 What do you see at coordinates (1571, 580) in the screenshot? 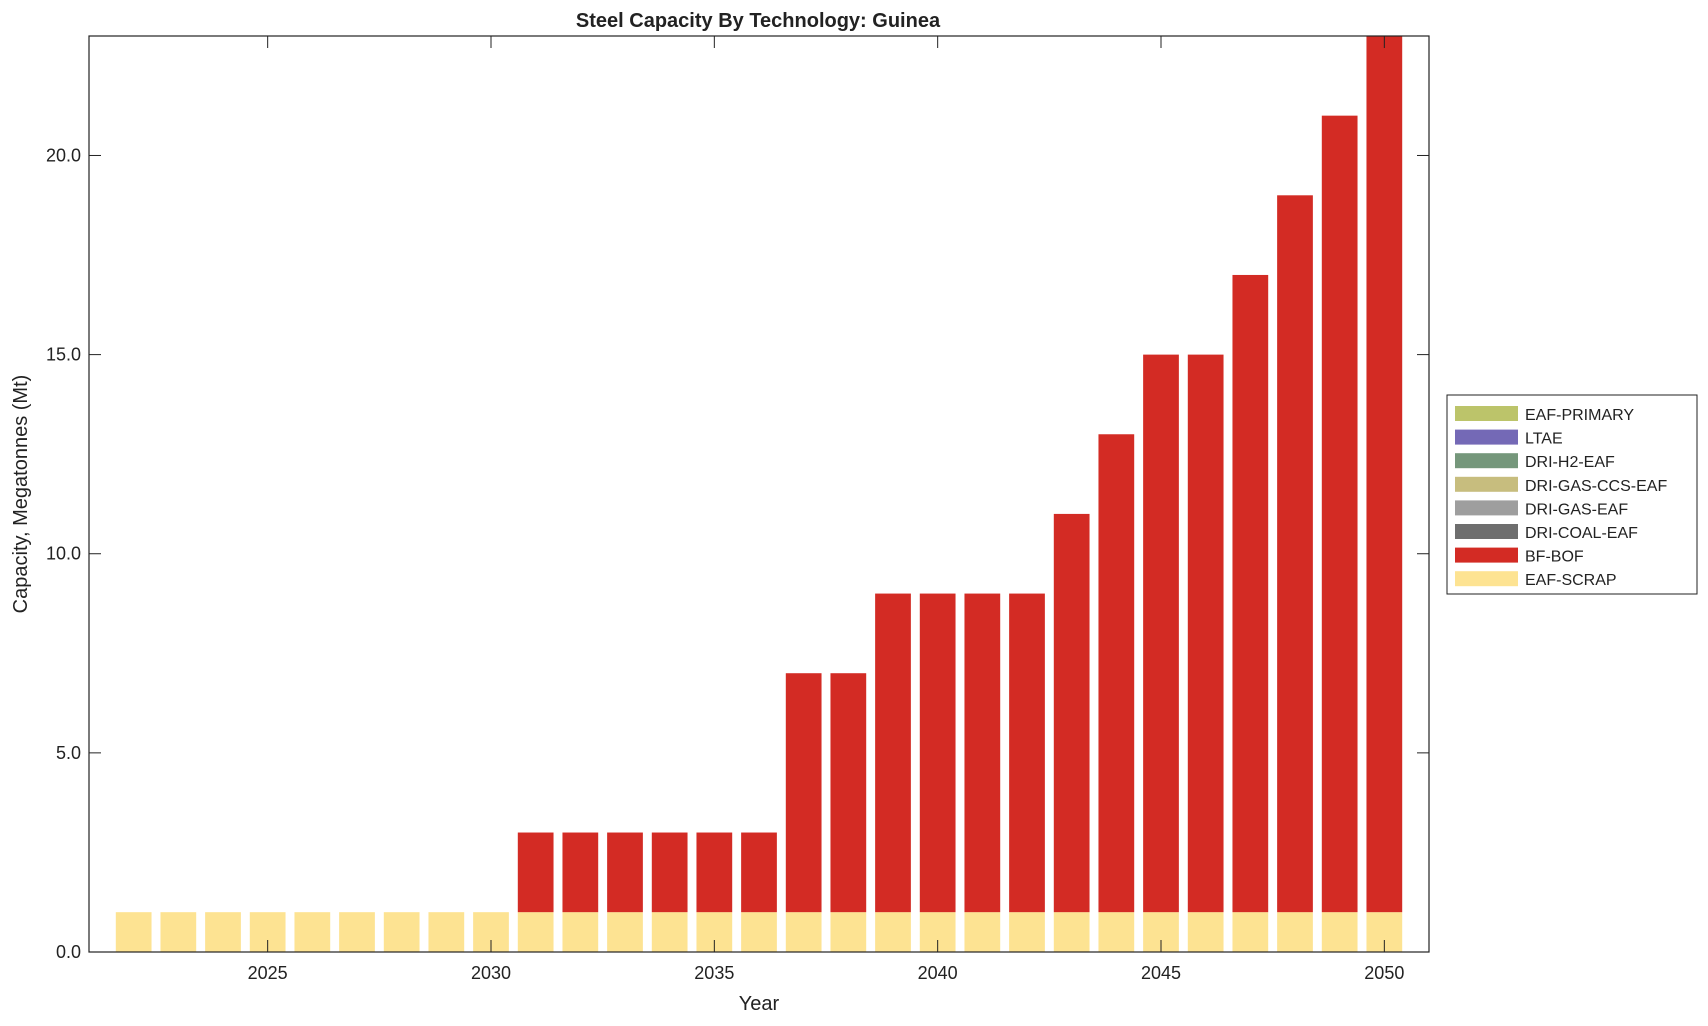
I see `legend-label-eaf-scrap: EAF-SCRAP` at bounding box center [1571, 580].